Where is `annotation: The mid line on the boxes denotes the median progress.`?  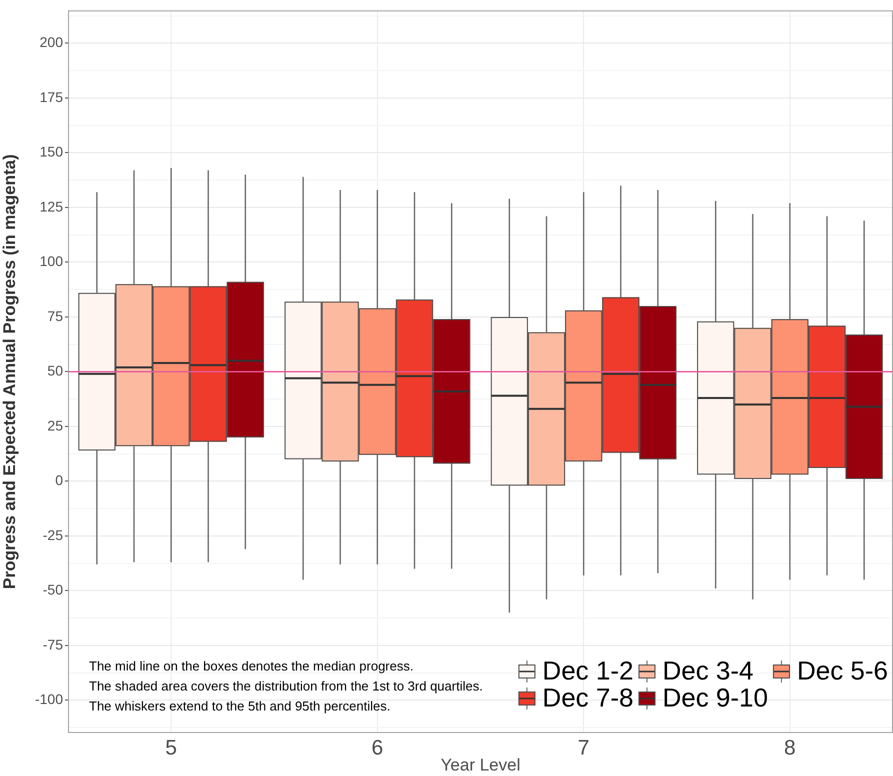
annotation: The mid line on the boxes denotes the median progress. is located at coordinates (251, 666).